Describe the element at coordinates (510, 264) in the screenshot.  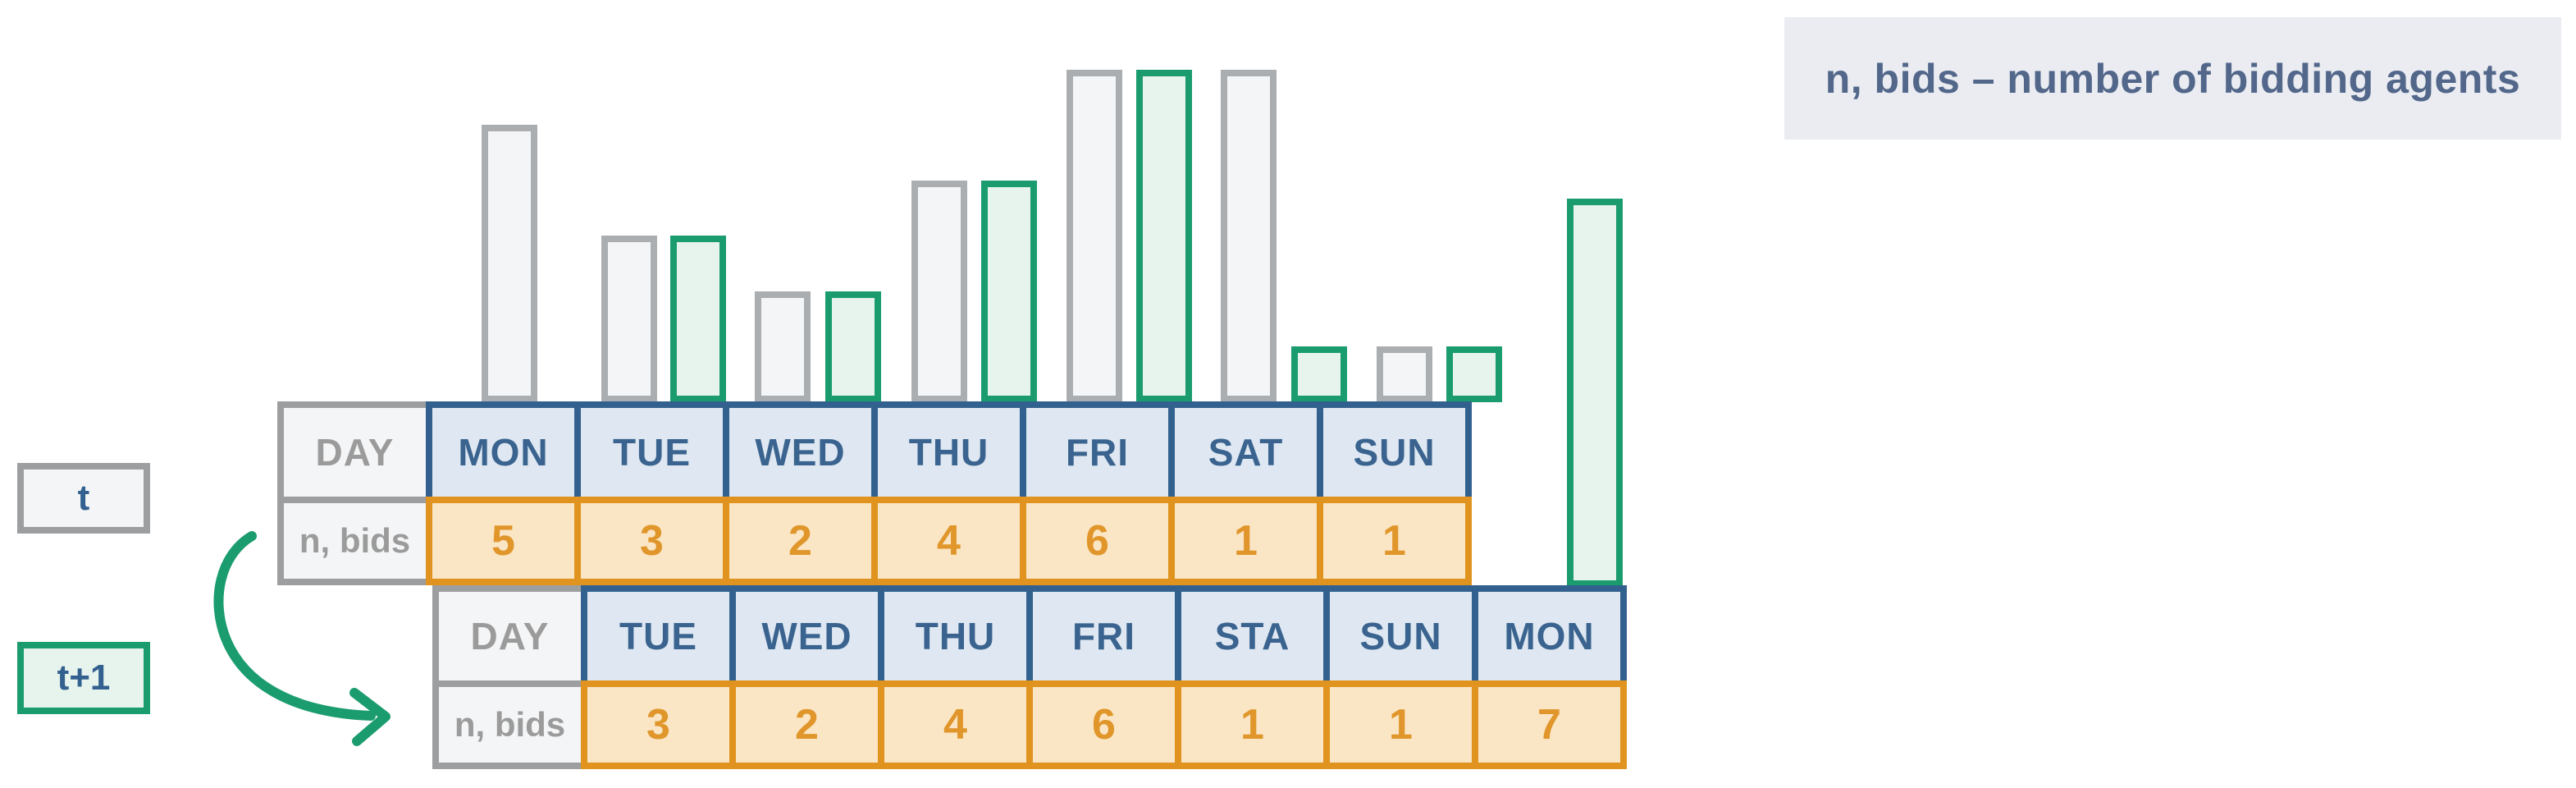
I see `bar-t-mon` at that location.